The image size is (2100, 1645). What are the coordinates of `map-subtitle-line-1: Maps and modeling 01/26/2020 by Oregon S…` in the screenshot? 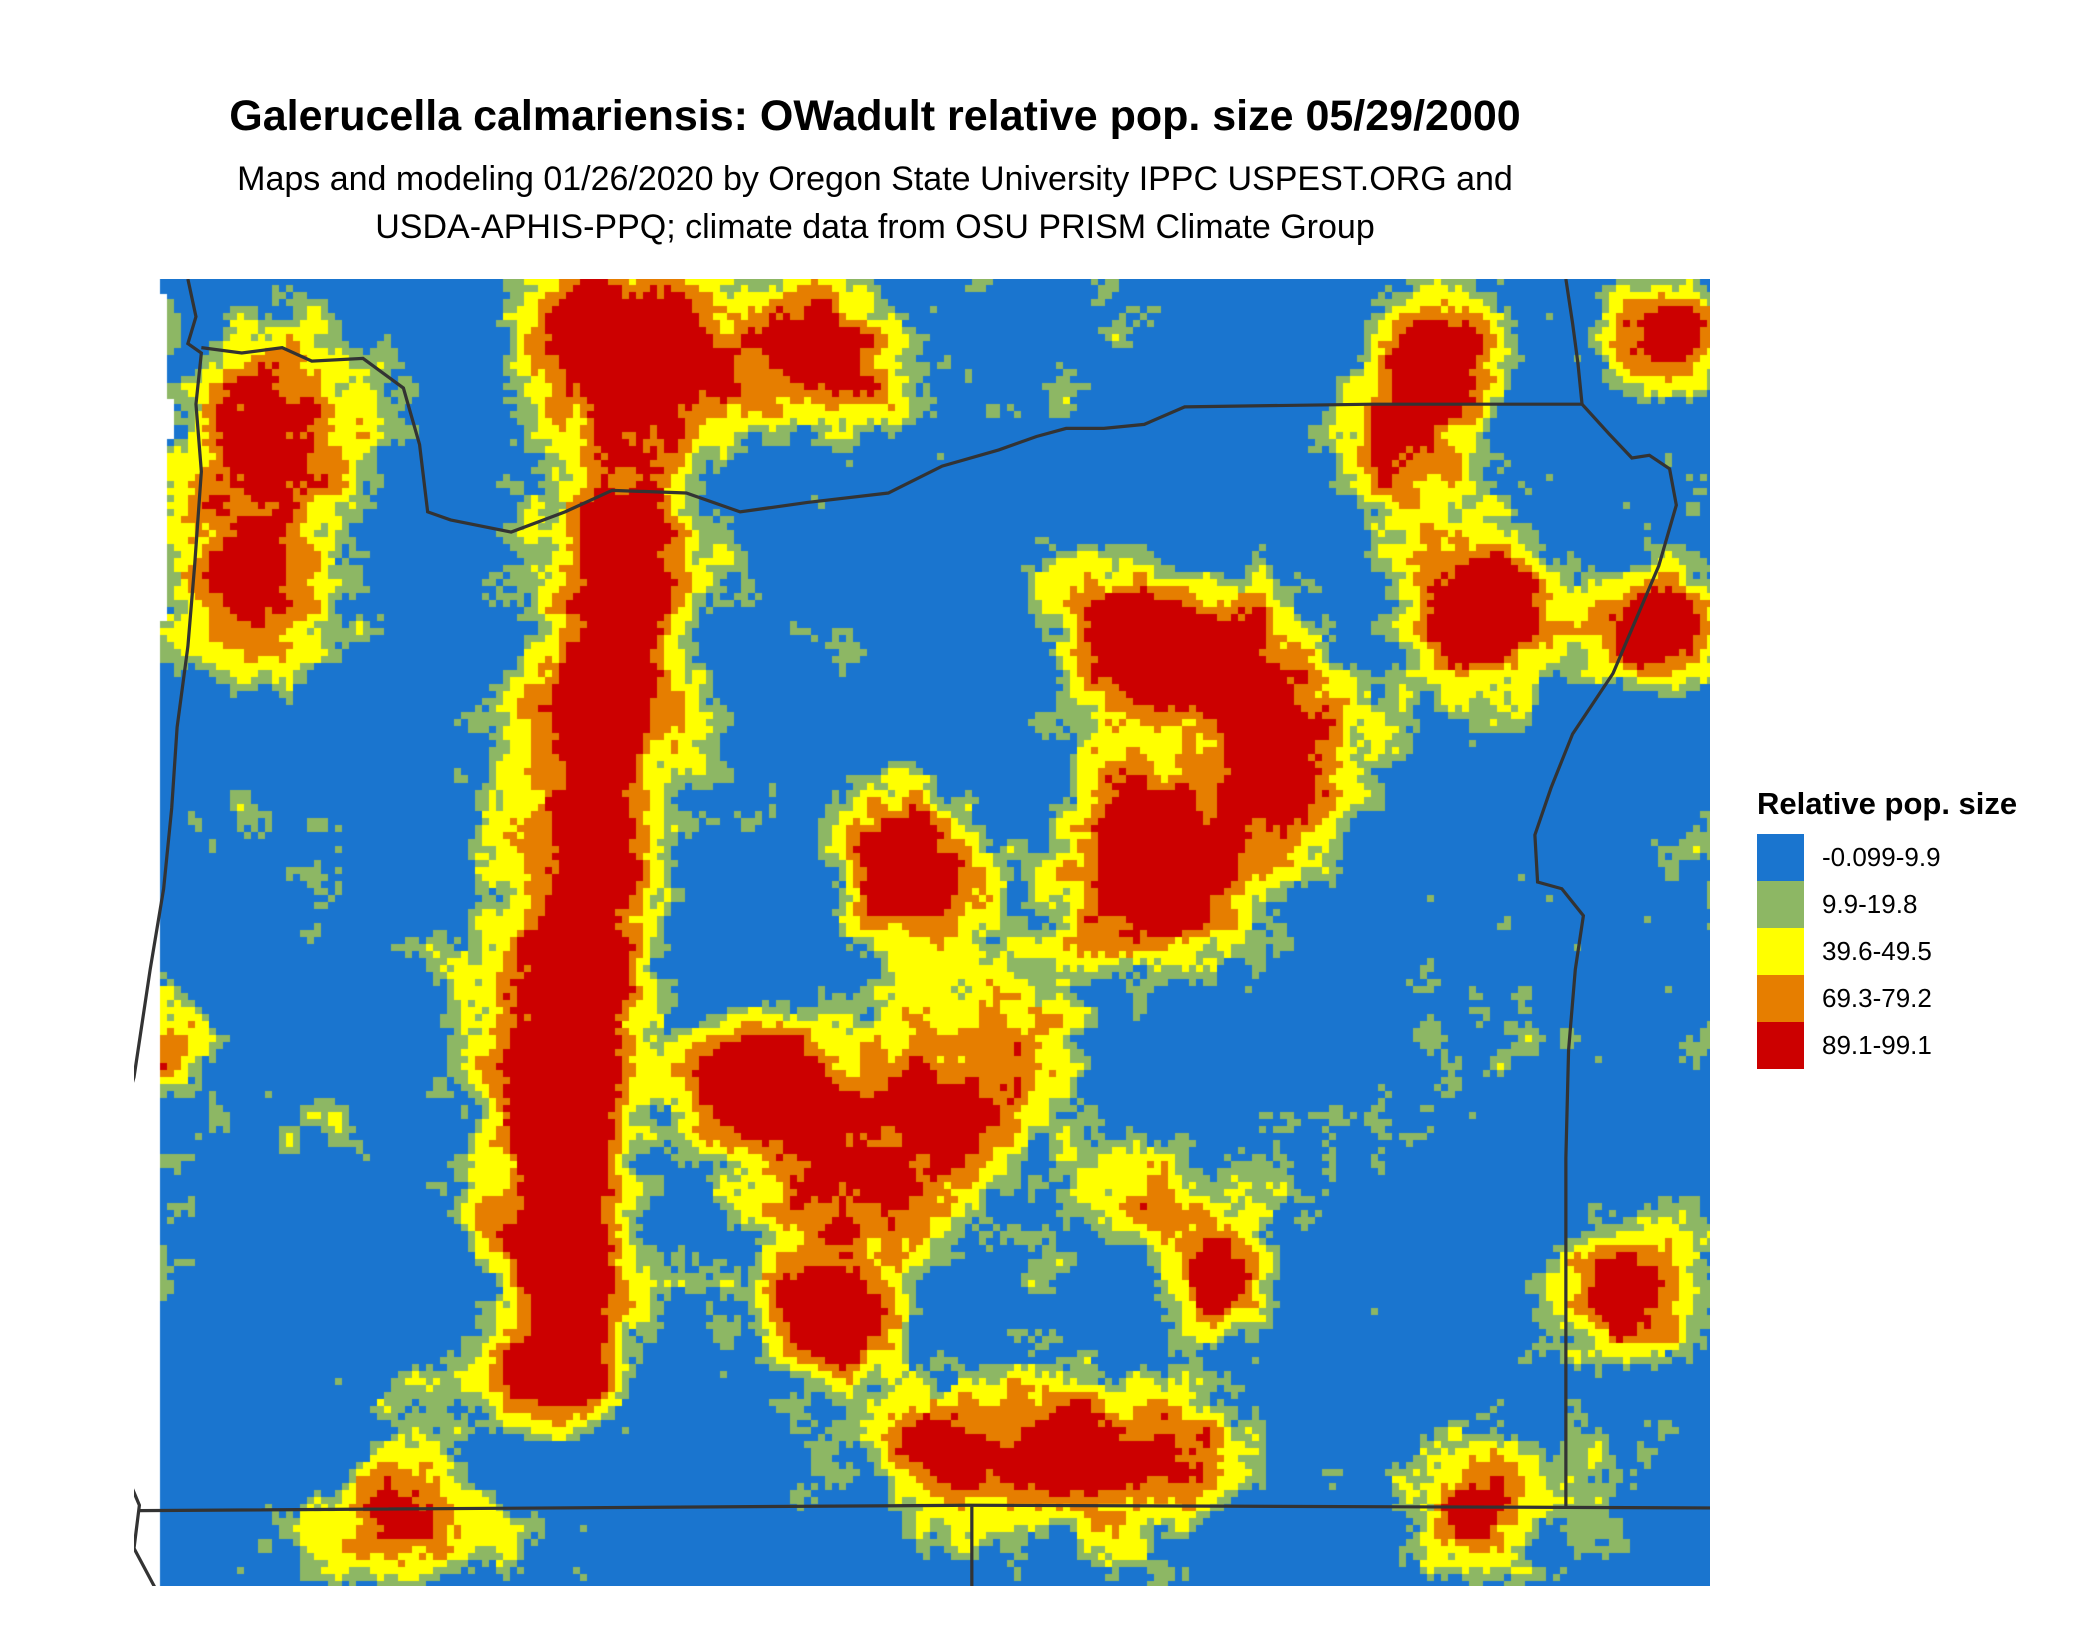 It's located at (875, 179).